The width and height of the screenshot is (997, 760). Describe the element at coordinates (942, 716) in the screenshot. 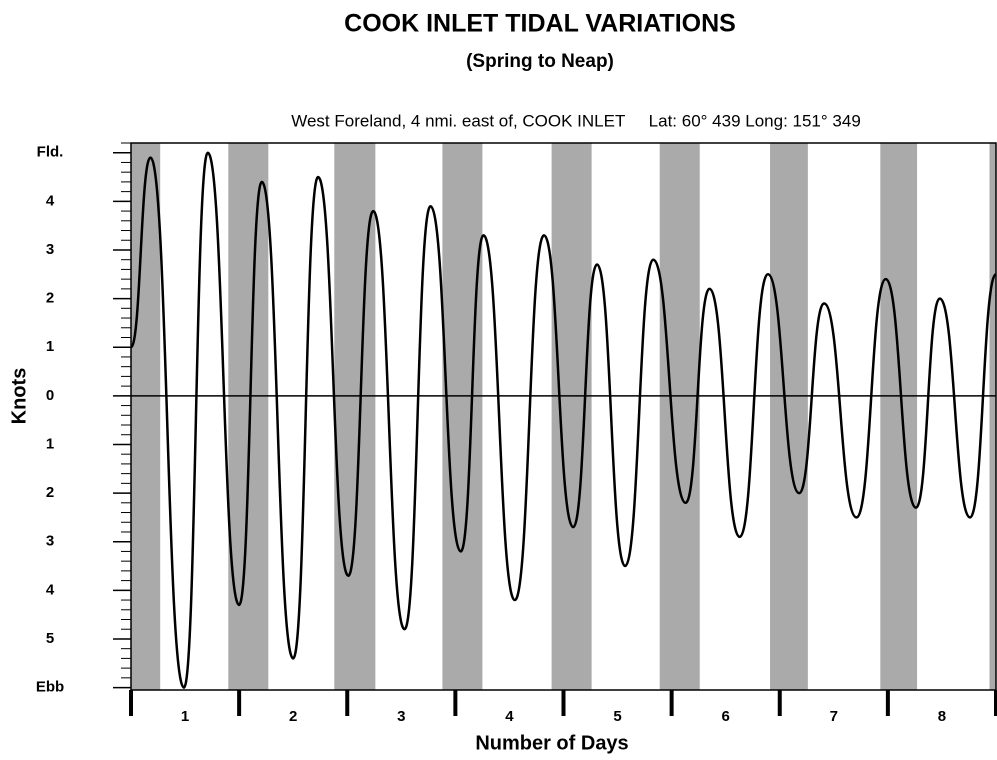

I see `x-tick-label: 8` at that location.